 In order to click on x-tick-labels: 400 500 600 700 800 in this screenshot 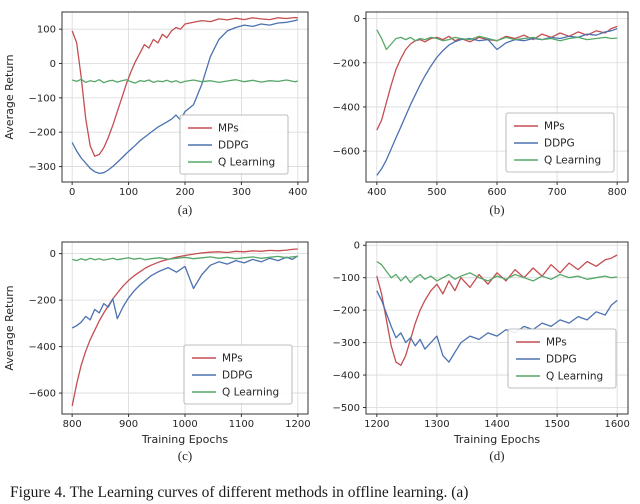, I will do `click(496, 192)`.